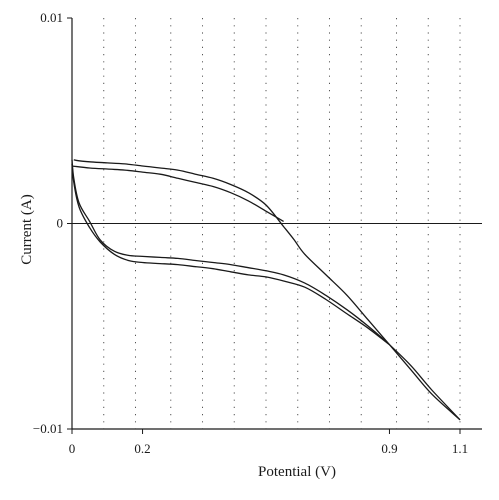 This screenshot has width=499, height=500. What do you see at coordinates (51, 17) in the screenshot?
I see `y-tick-label-0: 0.01` at bounding box center [51, 17].